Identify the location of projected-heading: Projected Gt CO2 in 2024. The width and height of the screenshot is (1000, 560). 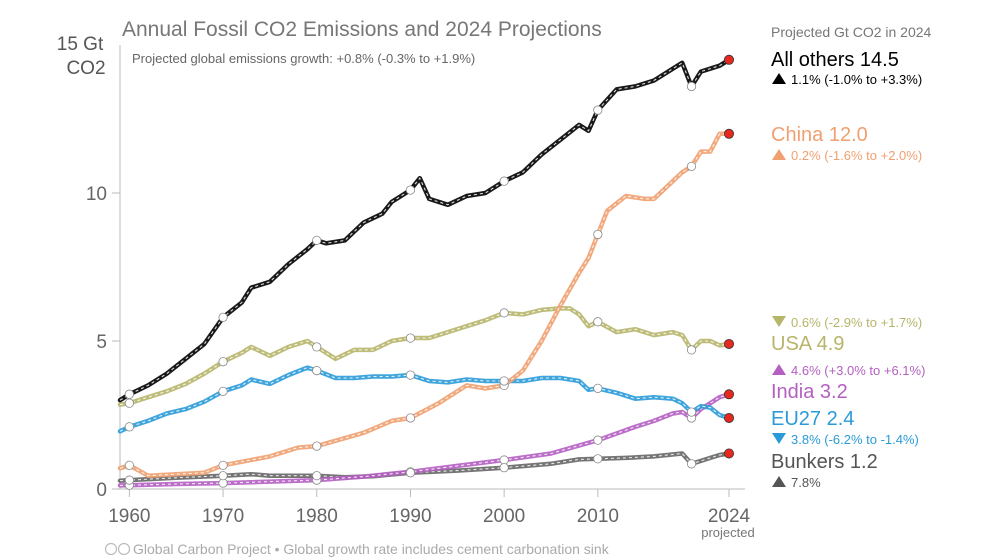
(851, 32).